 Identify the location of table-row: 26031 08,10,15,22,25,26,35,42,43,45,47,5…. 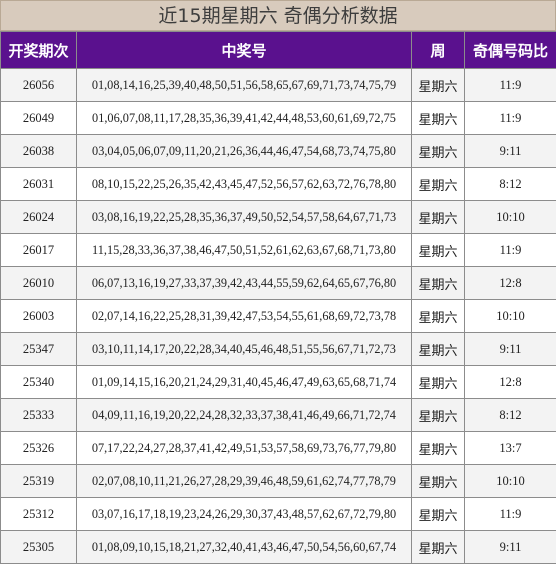
(278, 184).